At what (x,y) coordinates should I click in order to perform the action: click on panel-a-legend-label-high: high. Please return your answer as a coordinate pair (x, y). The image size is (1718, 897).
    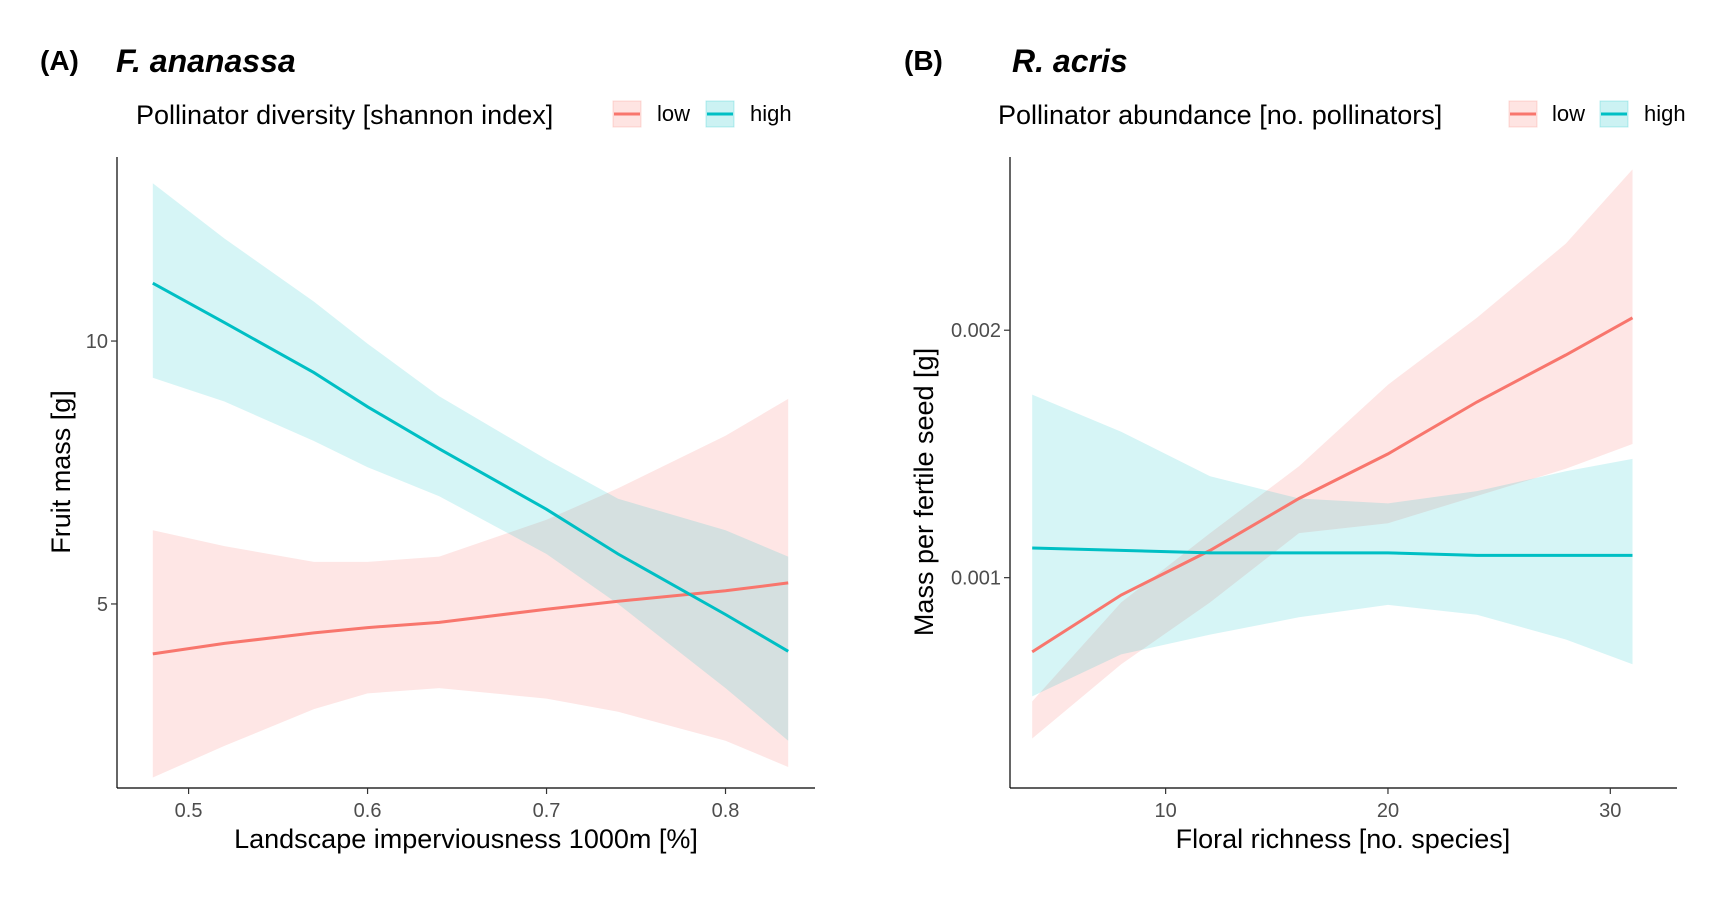
    Looking at the image, I should click on (771, 113).